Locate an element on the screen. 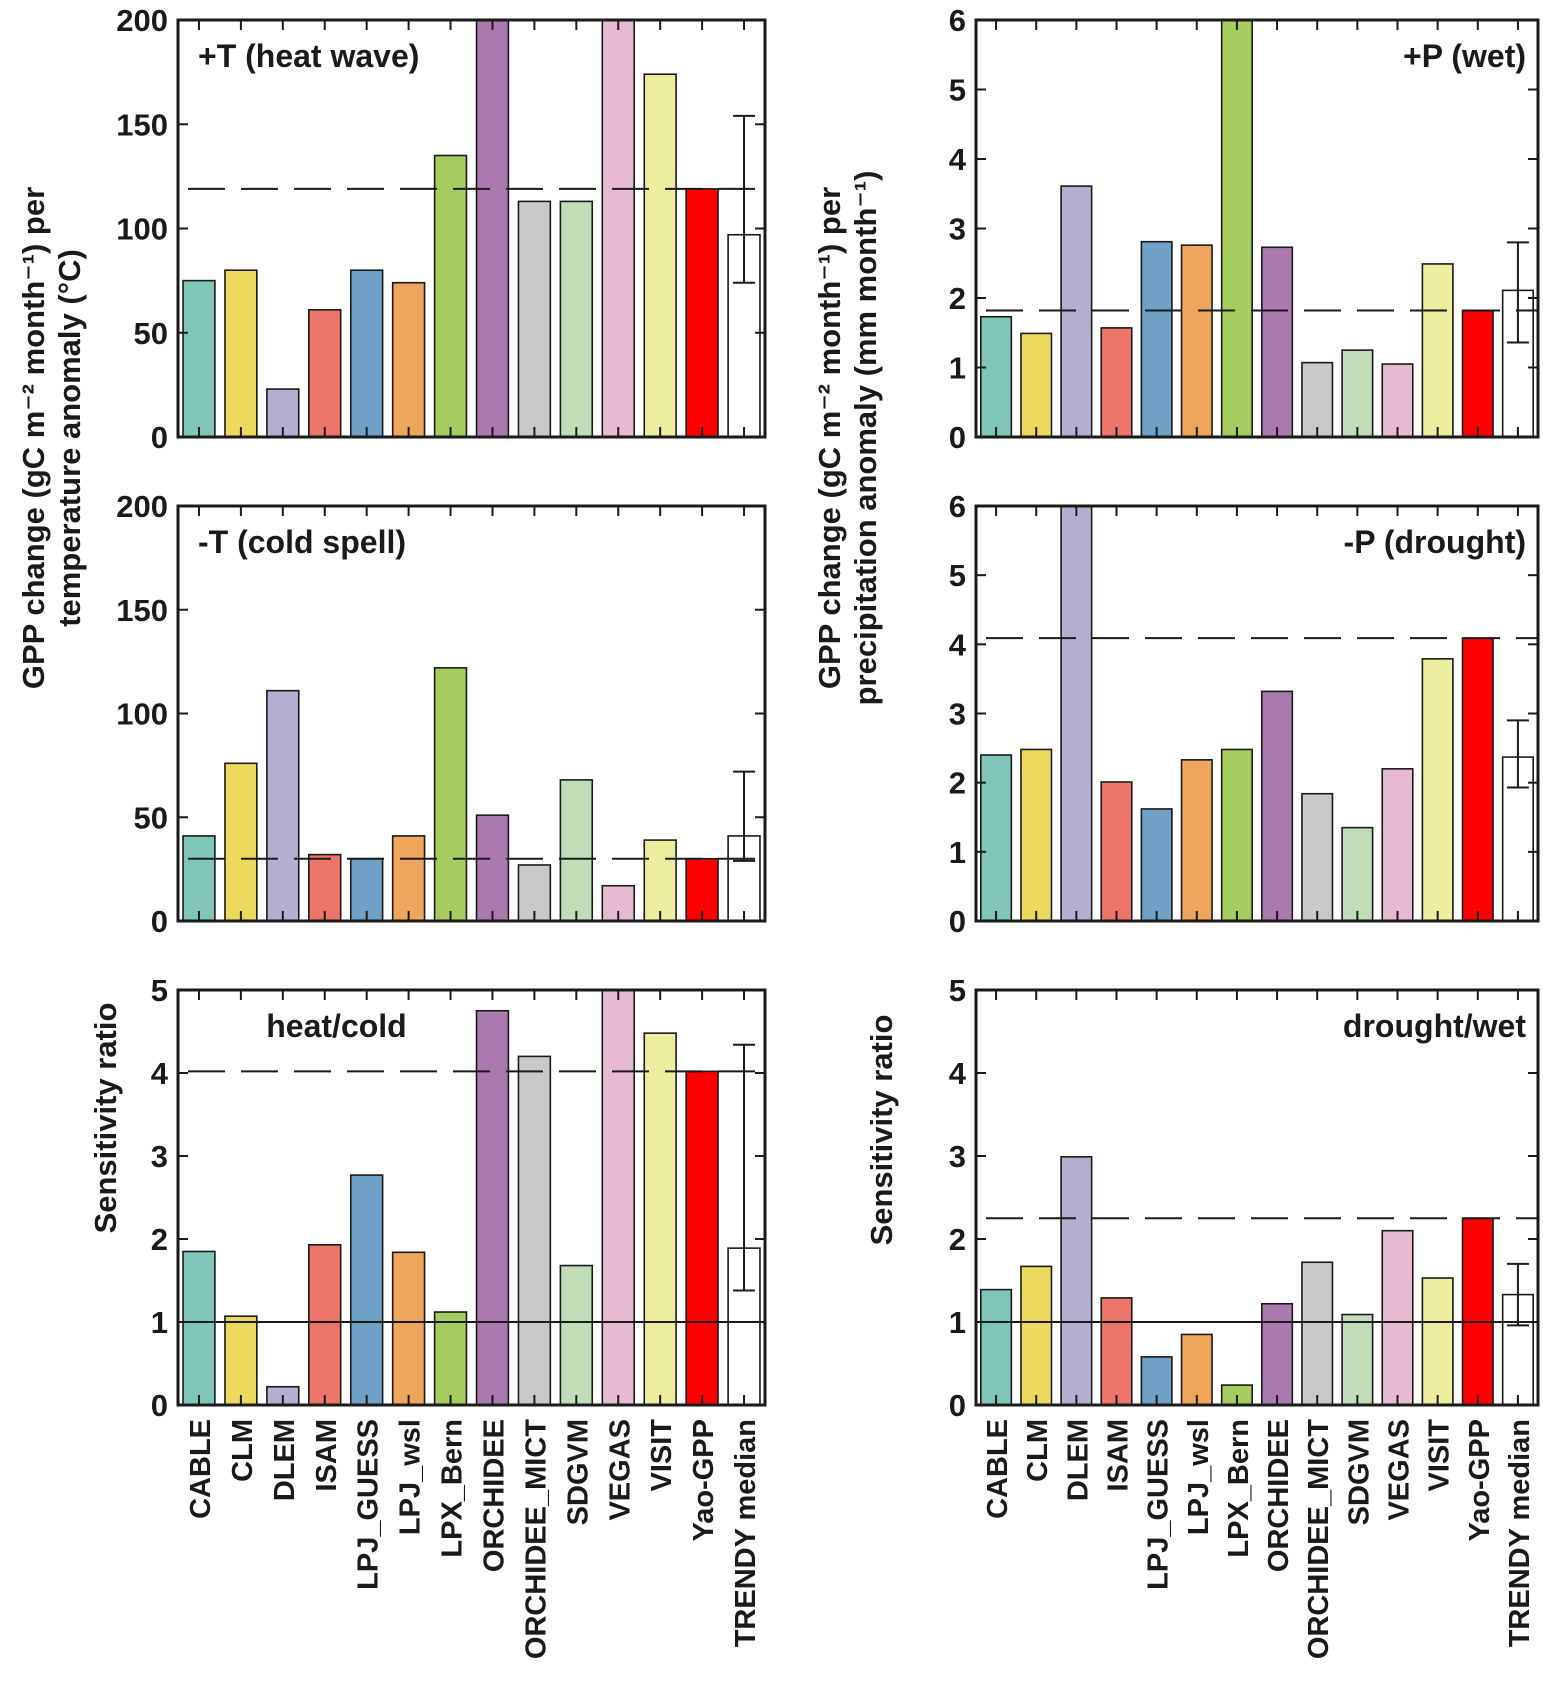  bar-droughtwet-orchidee-mict is located at coordinates (1317, 1333).